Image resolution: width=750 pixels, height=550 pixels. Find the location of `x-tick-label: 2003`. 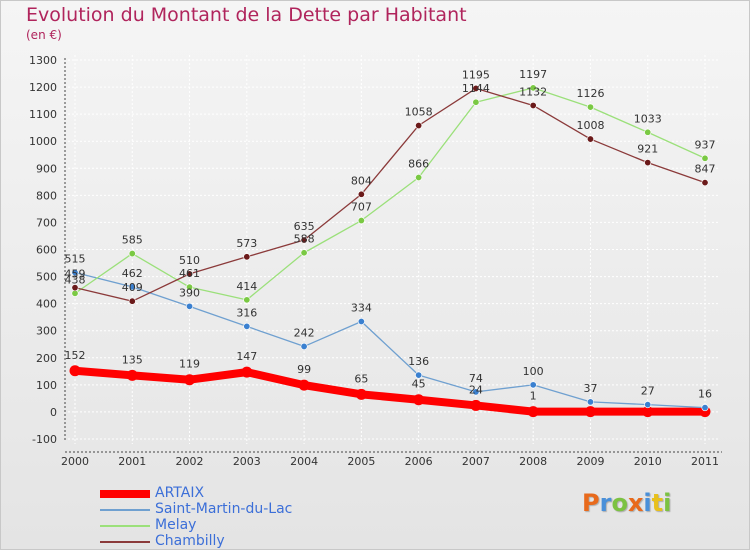

x-tick-label: 2003 is located at coordinates (247, 461).